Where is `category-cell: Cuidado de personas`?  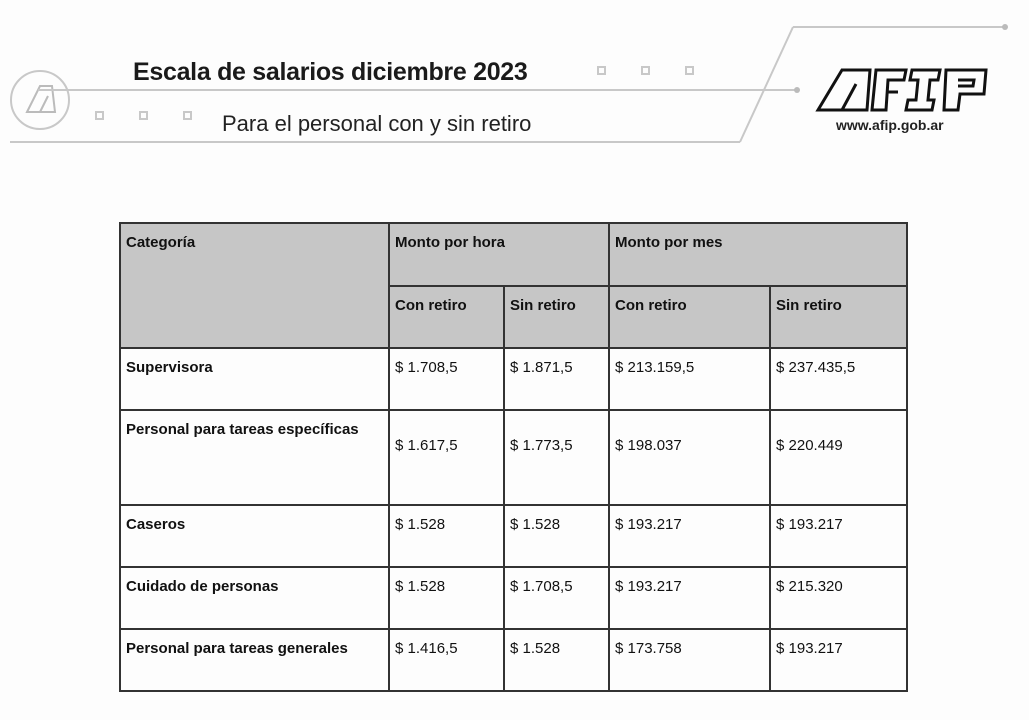
category-cell: Cuidado de personas is located at coordinates (254, 598).